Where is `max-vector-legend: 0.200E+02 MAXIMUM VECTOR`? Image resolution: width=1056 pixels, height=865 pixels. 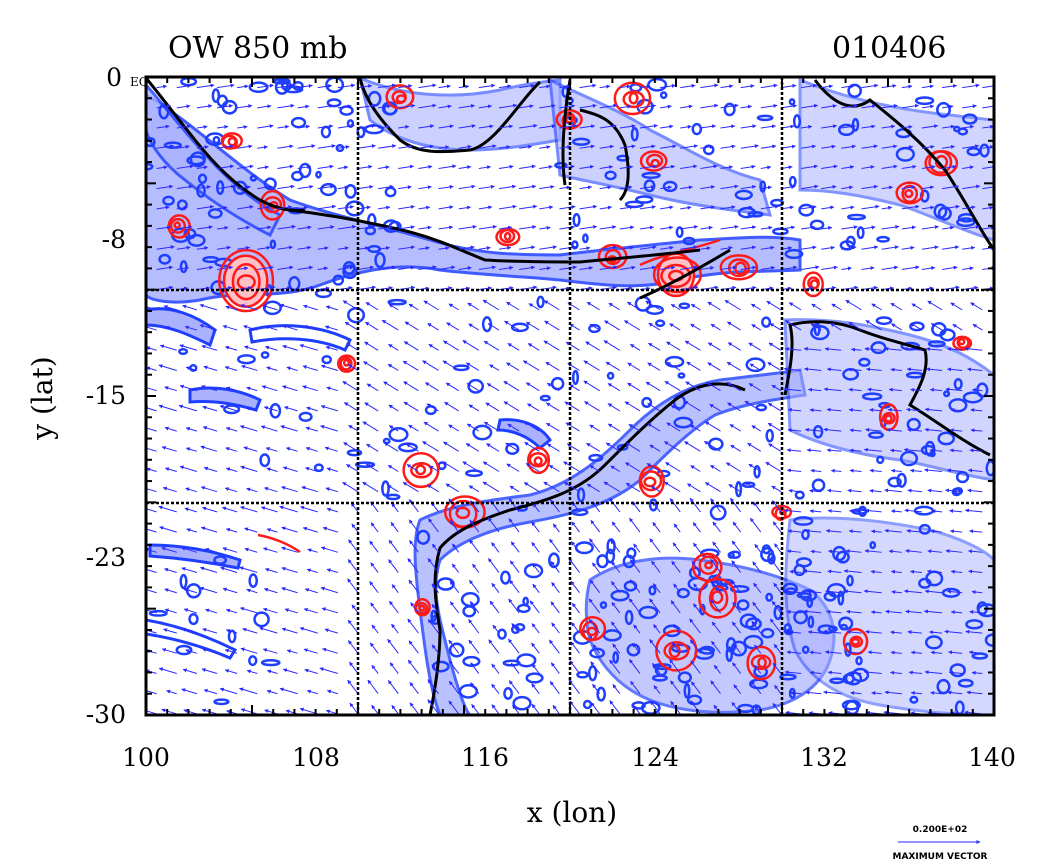
max-vector-legend: 0.200E+02 MAXIMUM VECTOR is located at coordinates (939, 843).